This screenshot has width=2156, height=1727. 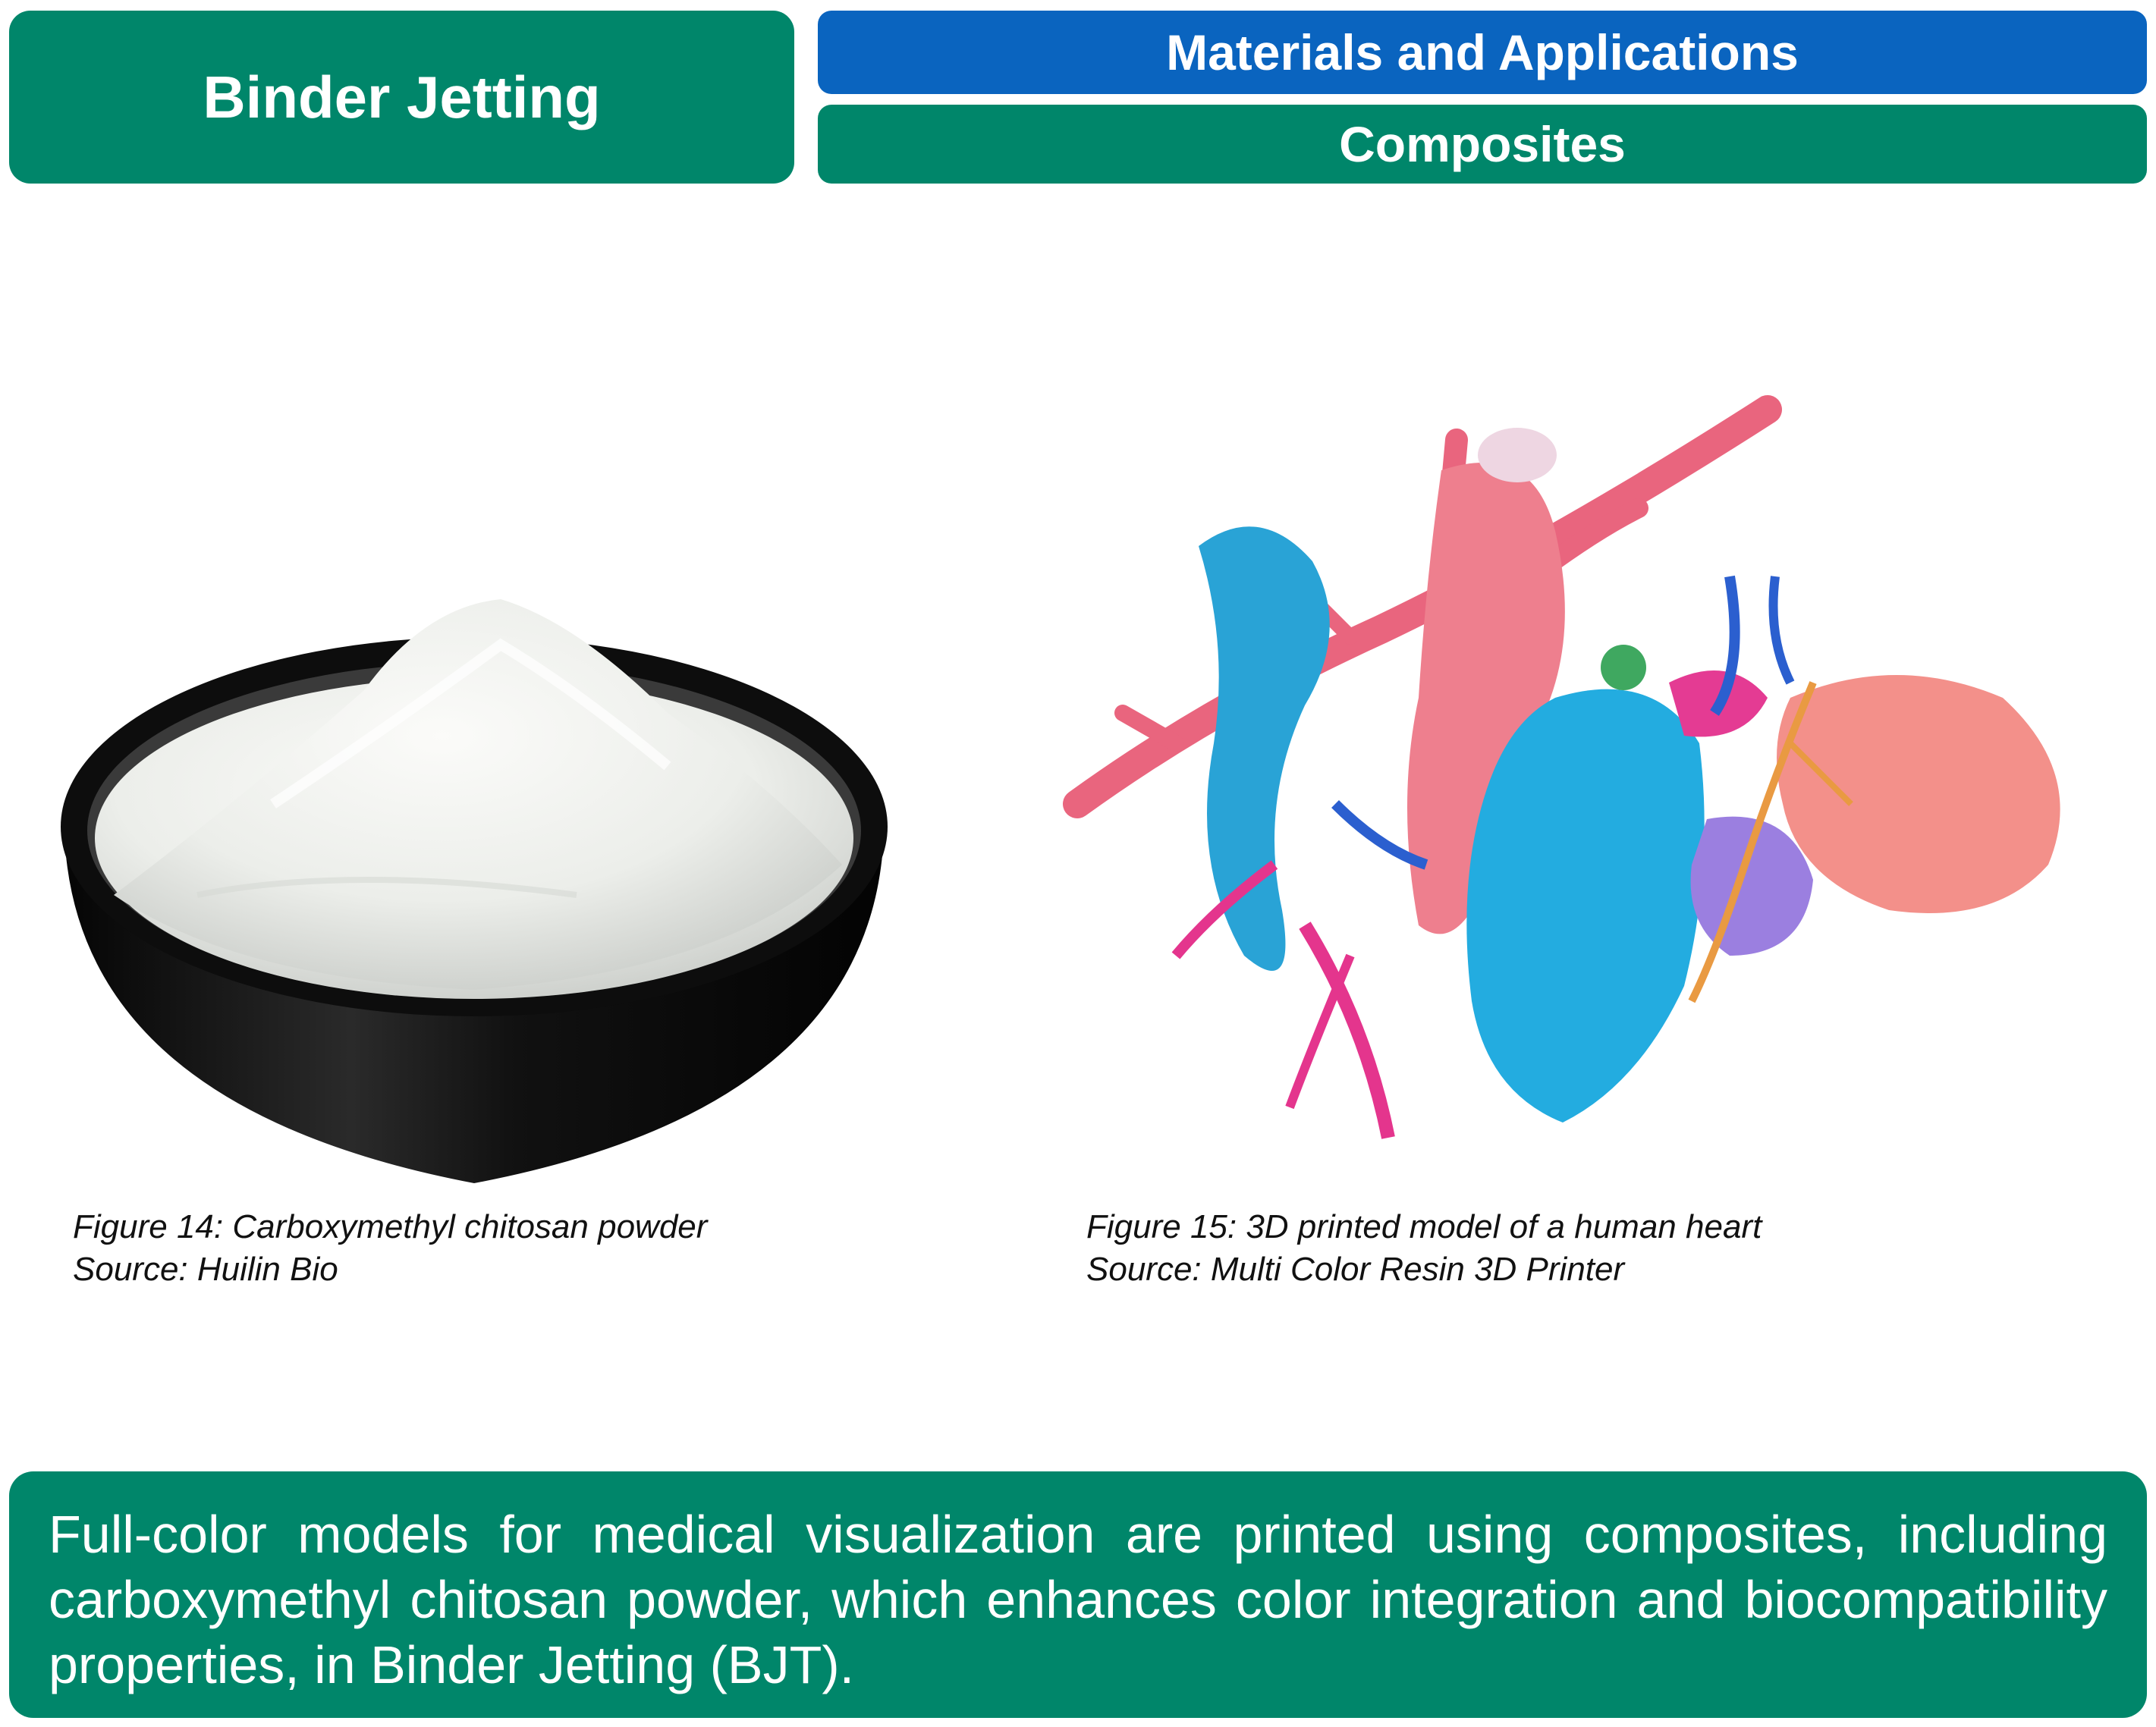 What do you see at coordinates (205, 1269) in the screenshot?
I see `figure-14-source: Source: Huilin Bio` at bounding box center [205, 1269].